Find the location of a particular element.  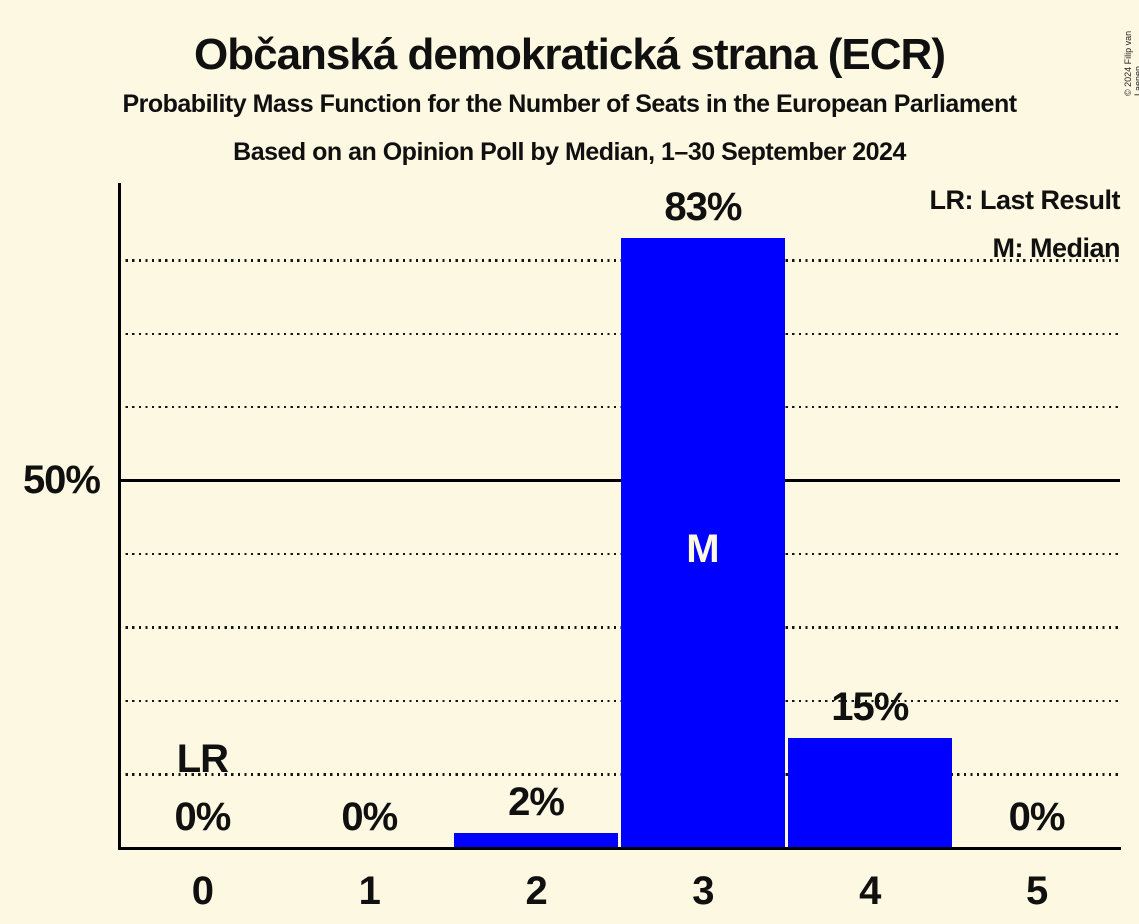

gridline-40-dotted is located at coordinates (619, 554).